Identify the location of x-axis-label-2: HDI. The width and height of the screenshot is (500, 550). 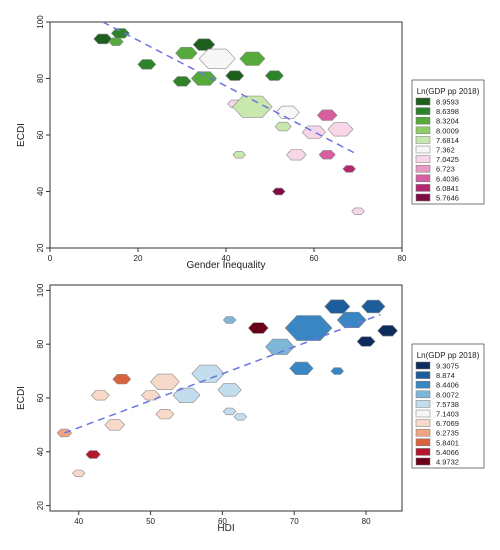
(225, 528).